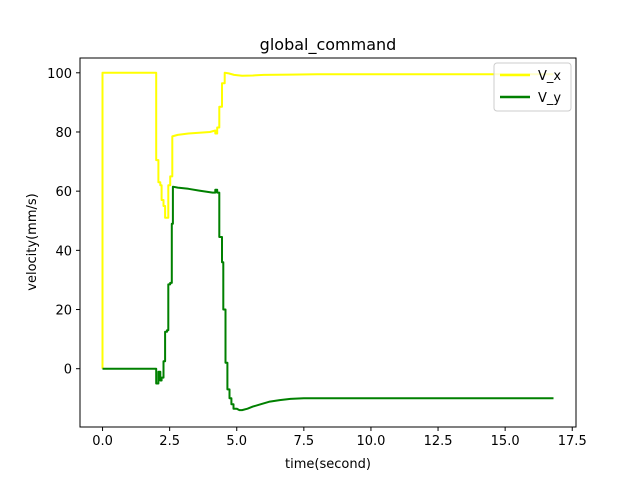  Describe the element at coordinates (63, 222) in the screenshot. I see `y-axis: 0 20 40 60 80 100` at that location.